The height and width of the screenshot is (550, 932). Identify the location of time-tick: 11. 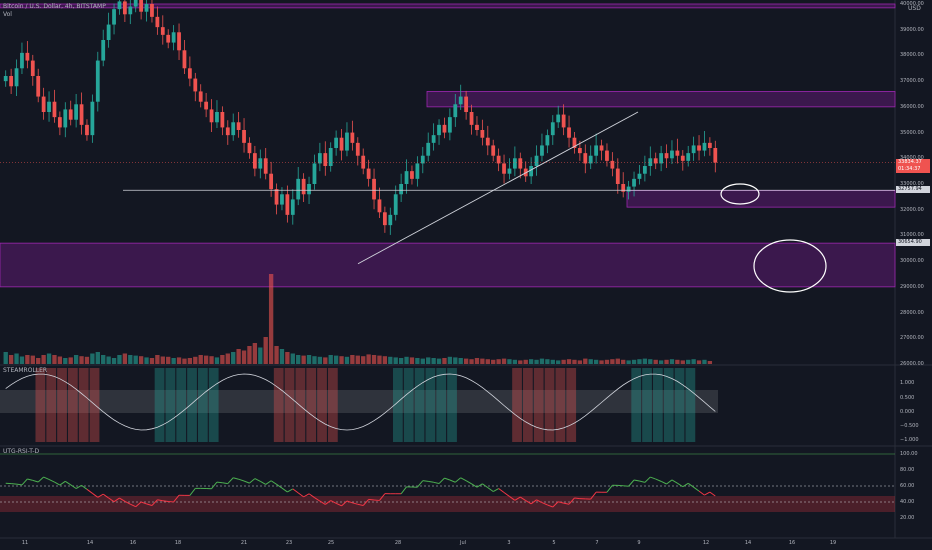
(25, 543).